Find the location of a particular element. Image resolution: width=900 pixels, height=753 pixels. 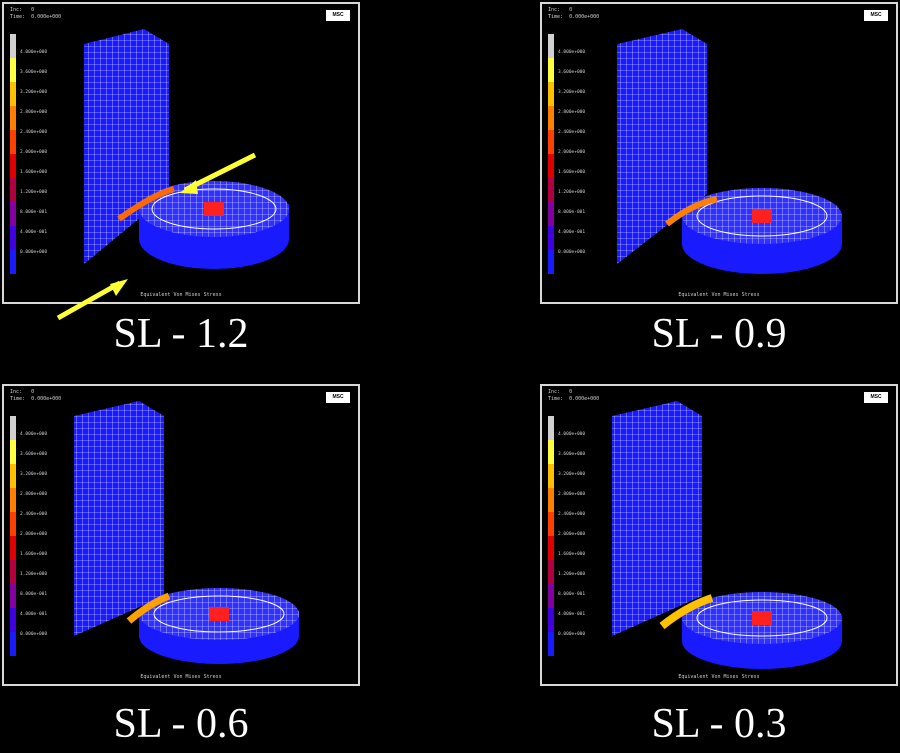

panel-label: SL - 1.2 is located at coordinates (181, 334).